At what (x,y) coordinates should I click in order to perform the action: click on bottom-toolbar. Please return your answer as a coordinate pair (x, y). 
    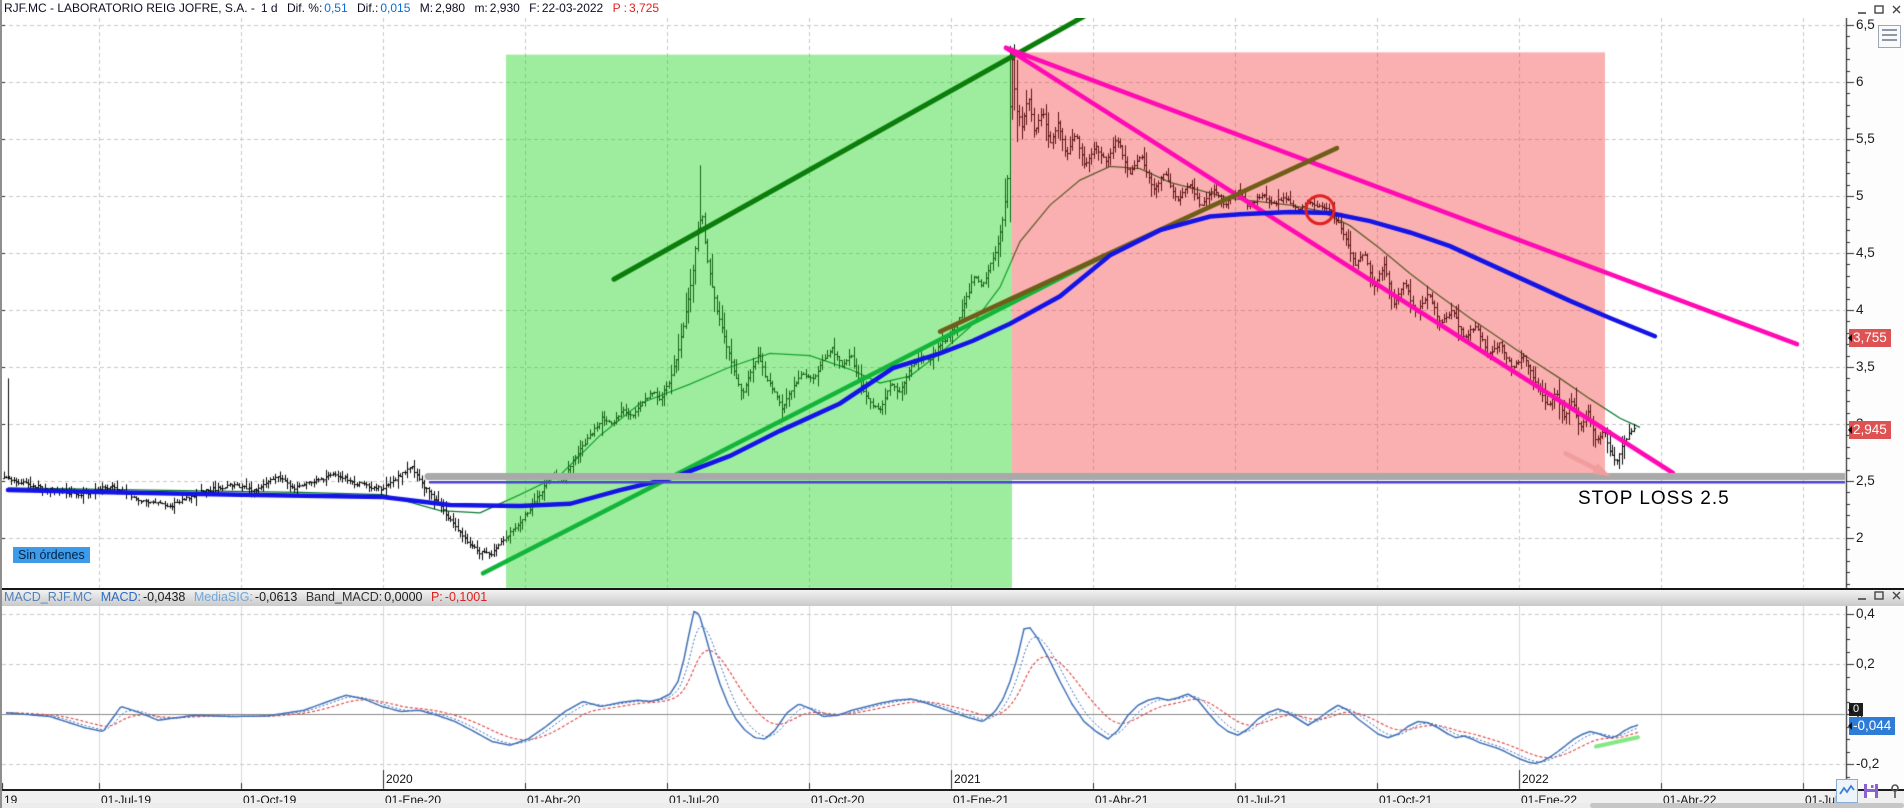
    Looking at the image, I should click on (1870, 790).